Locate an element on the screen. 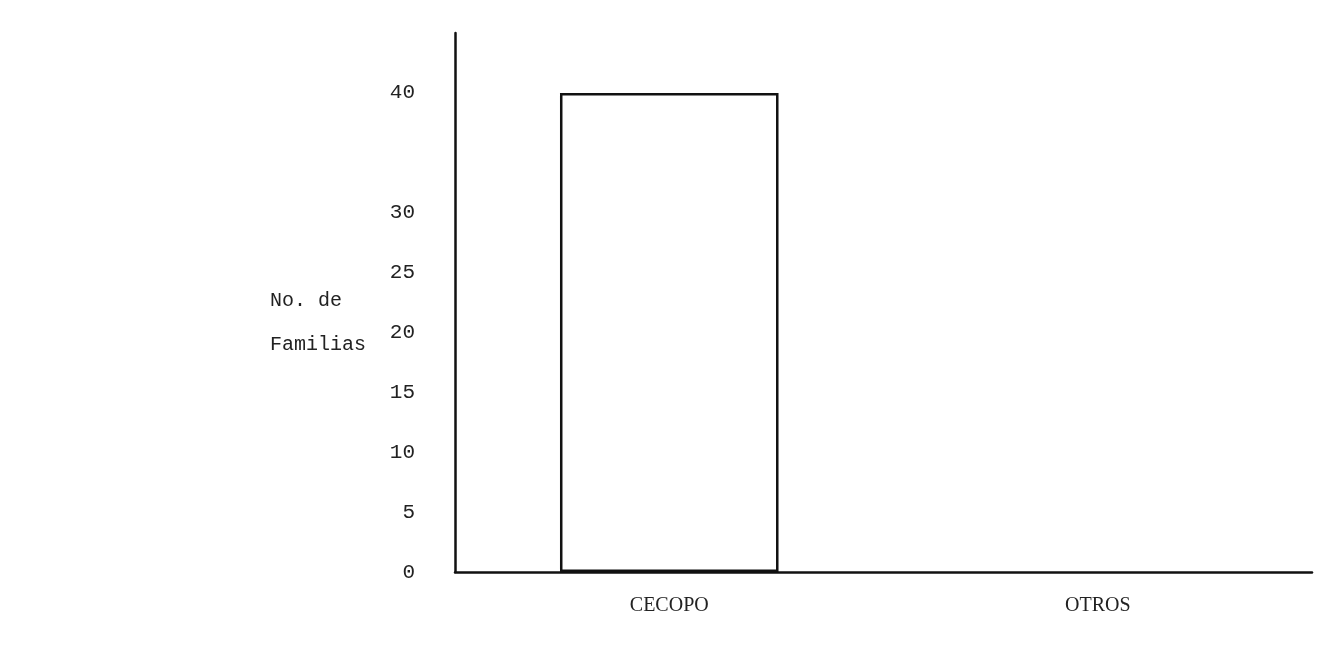  x-tick-label: OTROS is located at coordinates (1097, 604).